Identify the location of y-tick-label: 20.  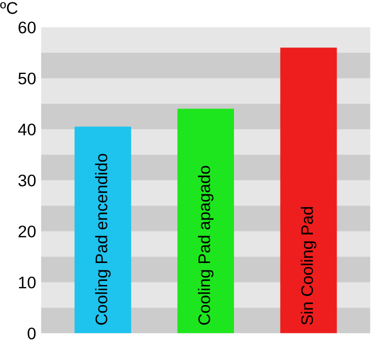
(27, 232).